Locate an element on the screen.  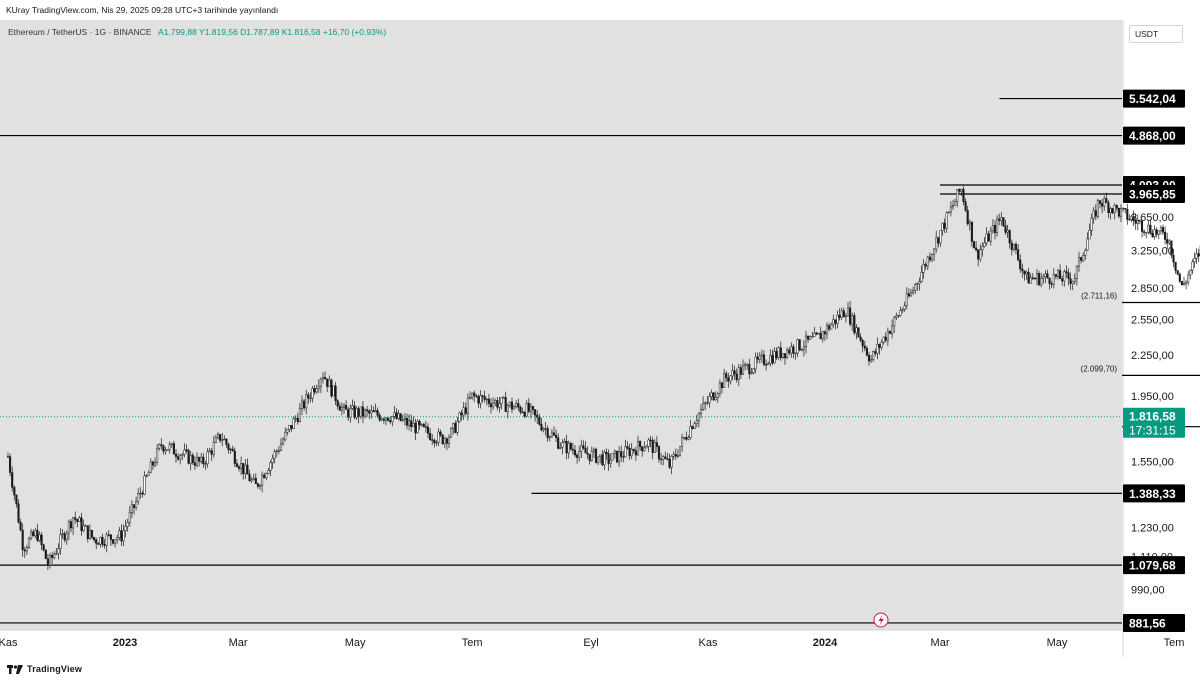
price-tag-bg is located at coordinates (1154, 565).